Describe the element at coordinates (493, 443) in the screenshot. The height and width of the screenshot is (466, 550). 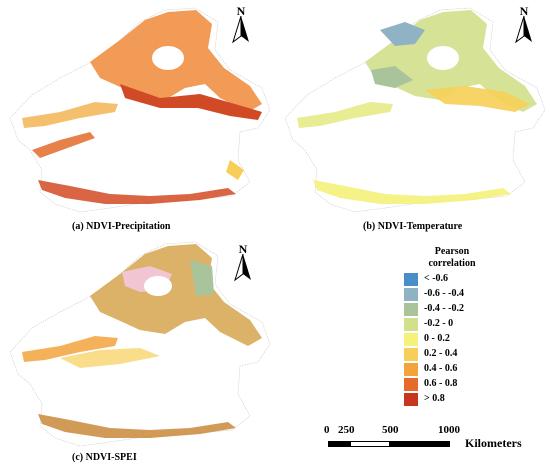
I see `scale-units: Kilometers` at that location.